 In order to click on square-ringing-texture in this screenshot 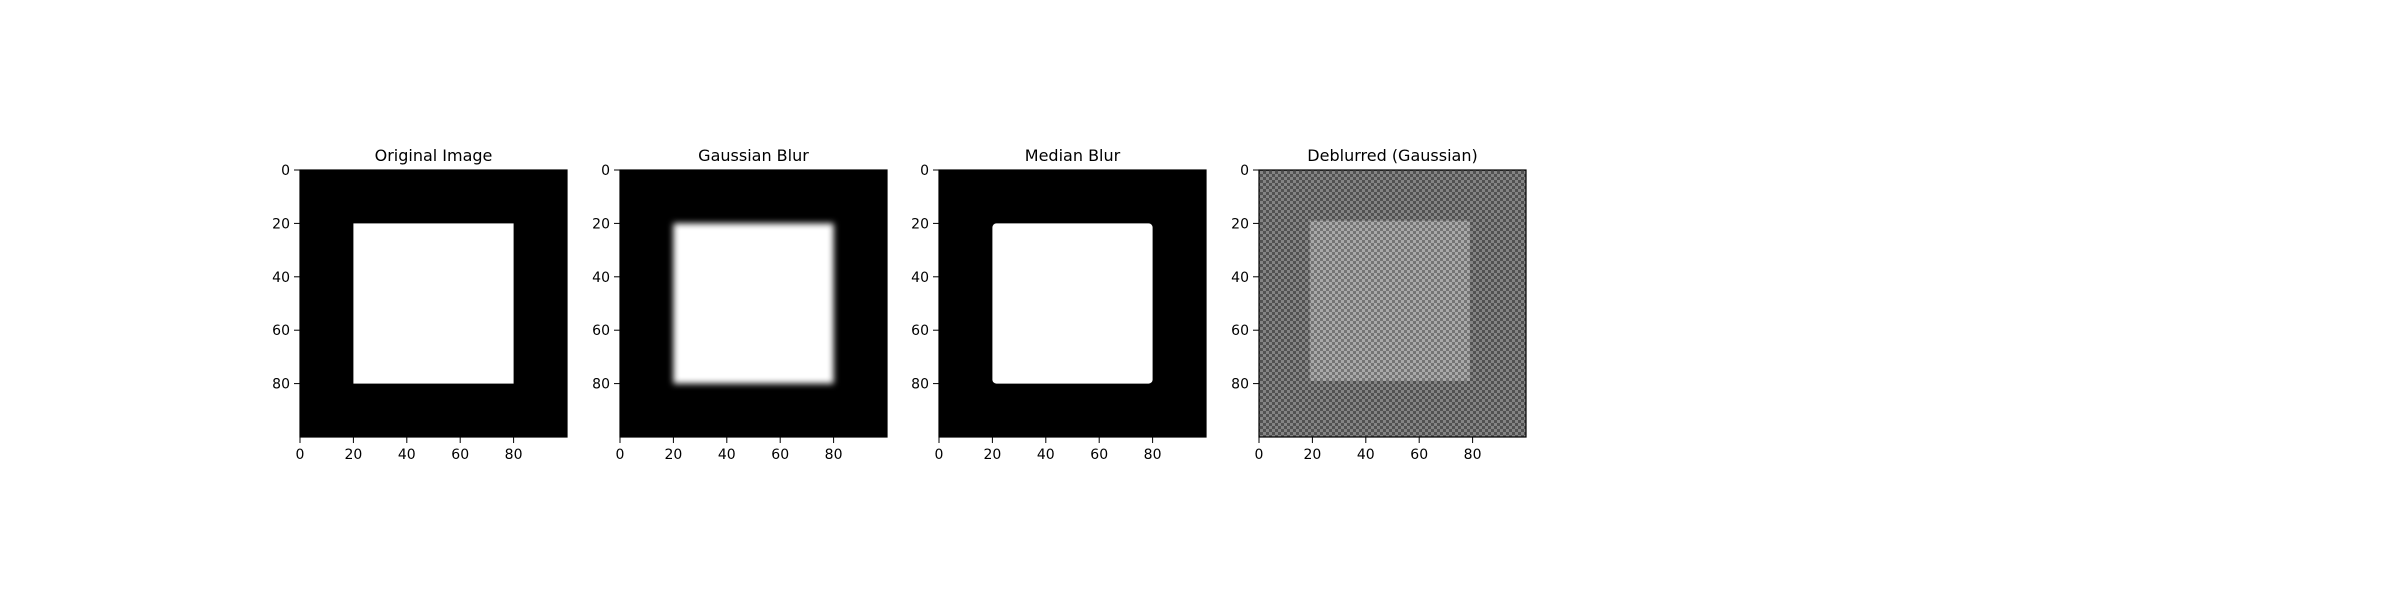, I will do `click(1389, 300)`.